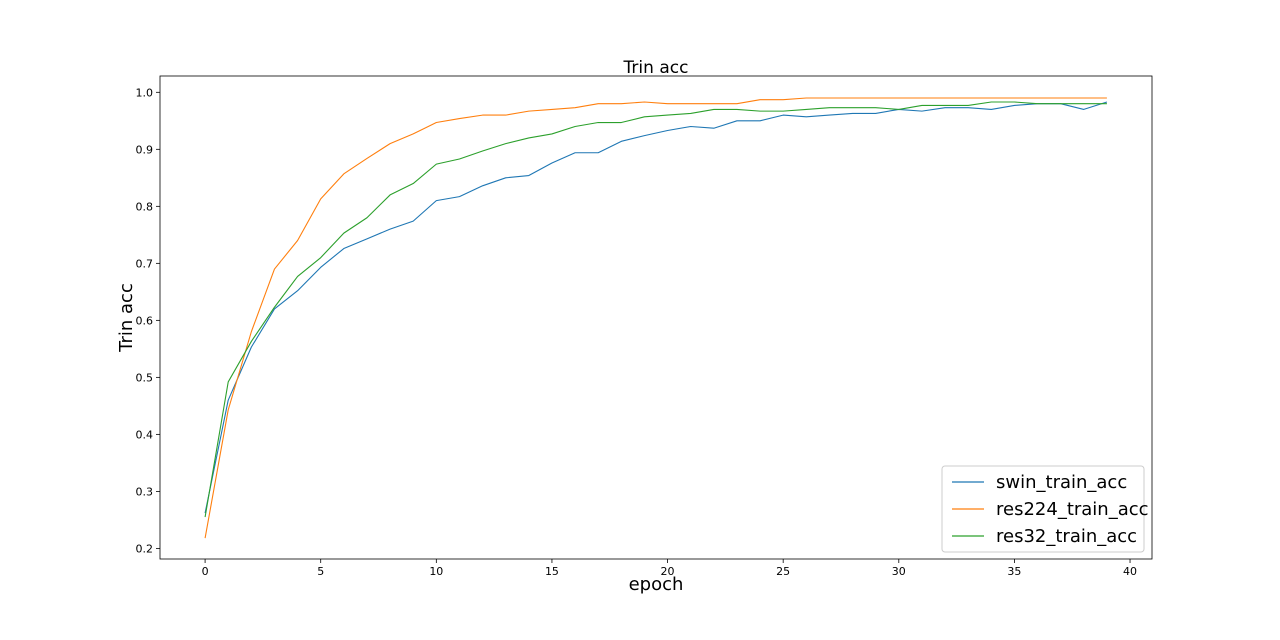 This screenshot has height=640, width=1280. I want to click on x-axis: 0 5 10 15 20 25 30 35 40, so click(669, 568).